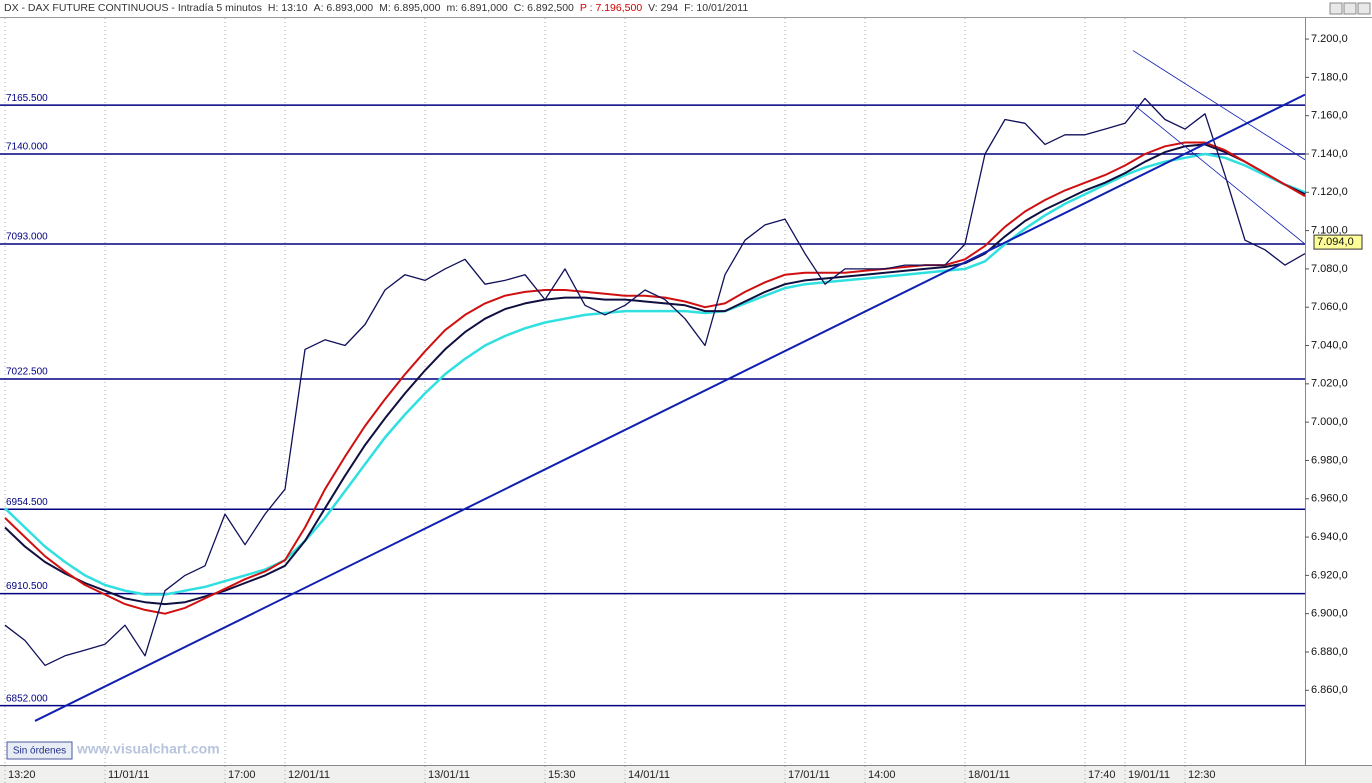 The height and width of the screenshot is (783, 1372). I want to click on y-tick-label: 7.140,0, so click(1329, 154).